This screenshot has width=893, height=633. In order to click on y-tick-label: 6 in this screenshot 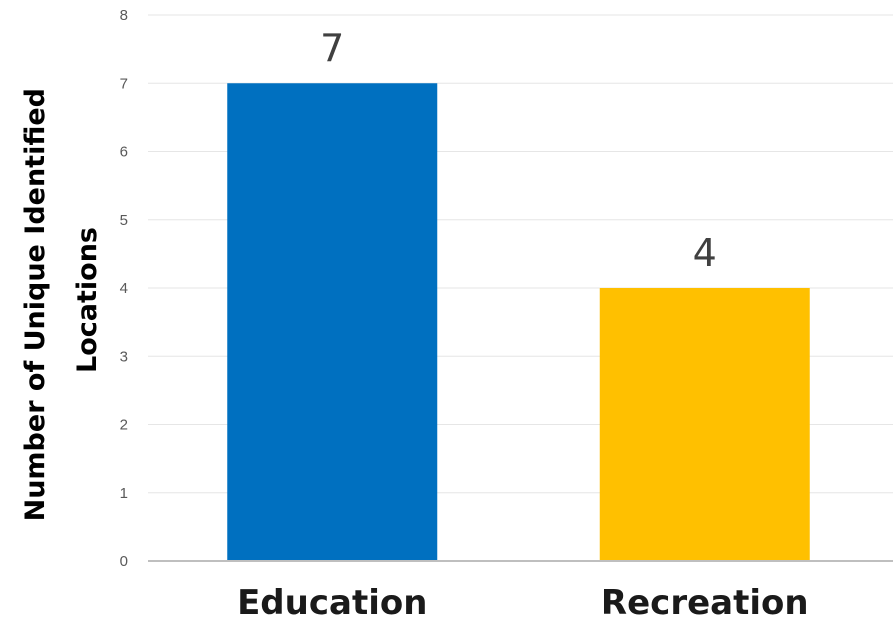, I will do `click(124, 152)`.